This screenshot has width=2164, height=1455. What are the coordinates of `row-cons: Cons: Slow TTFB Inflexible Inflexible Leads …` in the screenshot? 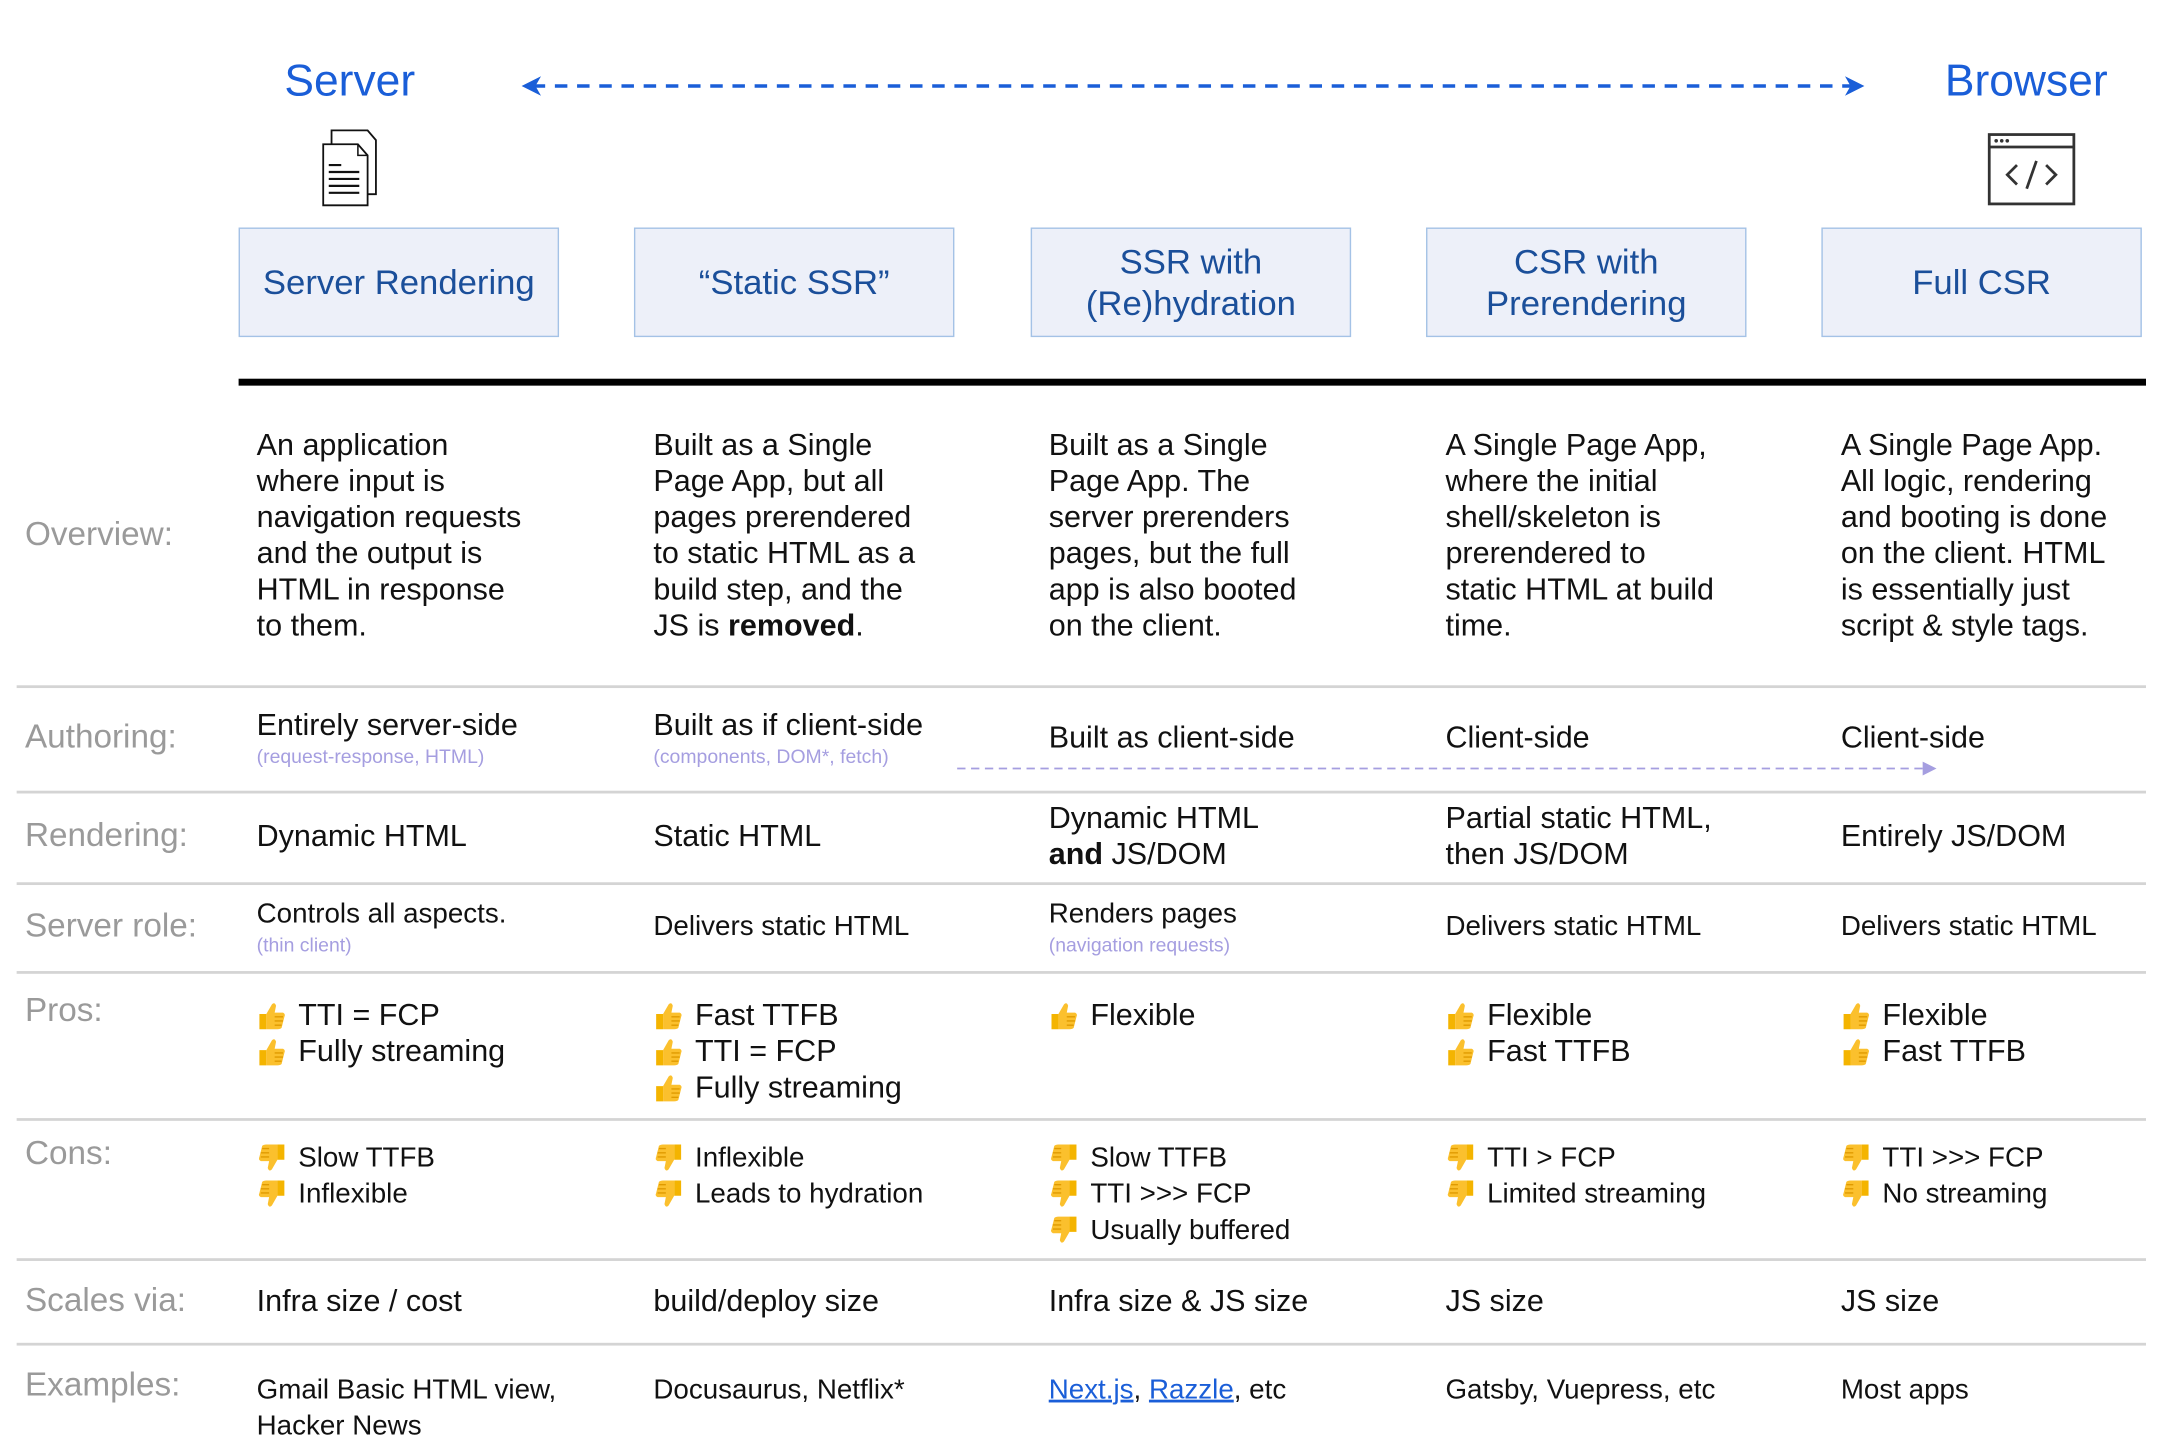 It's located at (1082, 1188).